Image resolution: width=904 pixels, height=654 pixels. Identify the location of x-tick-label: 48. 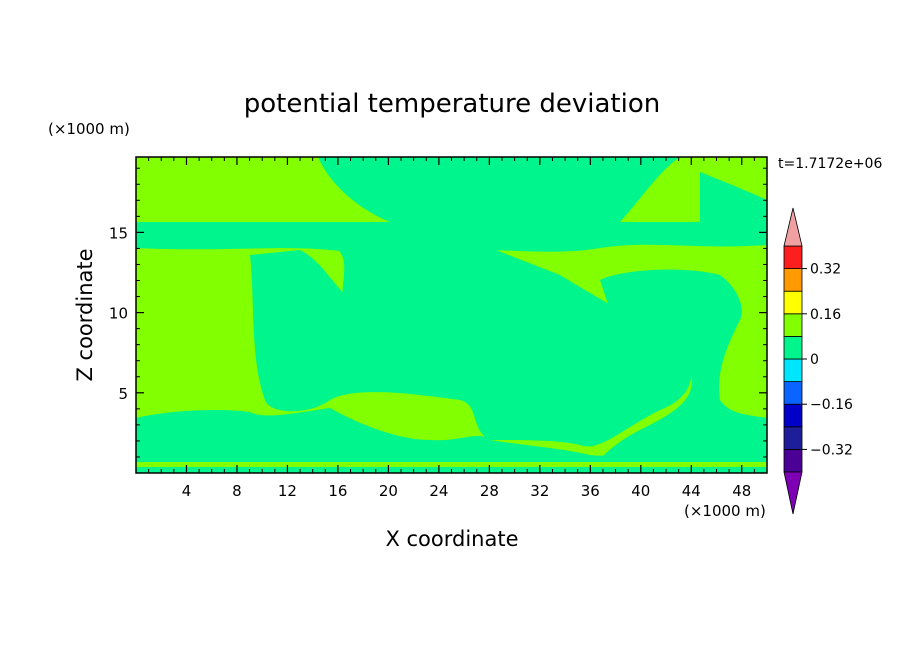
(741, 491).